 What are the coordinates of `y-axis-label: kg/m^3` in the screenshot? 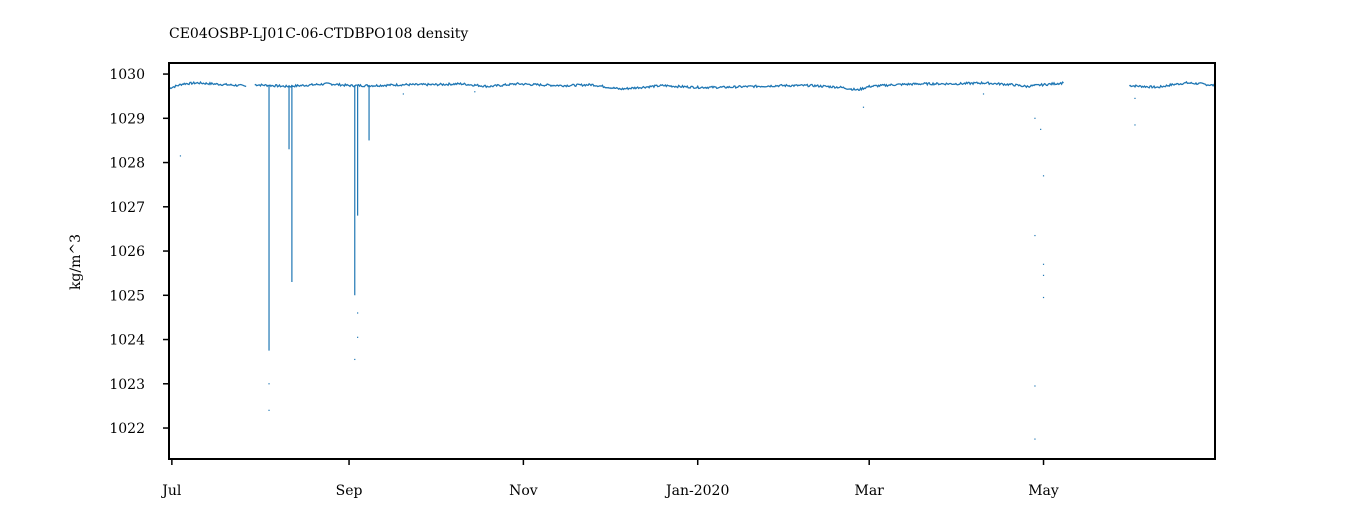 It's located at (76, 262).